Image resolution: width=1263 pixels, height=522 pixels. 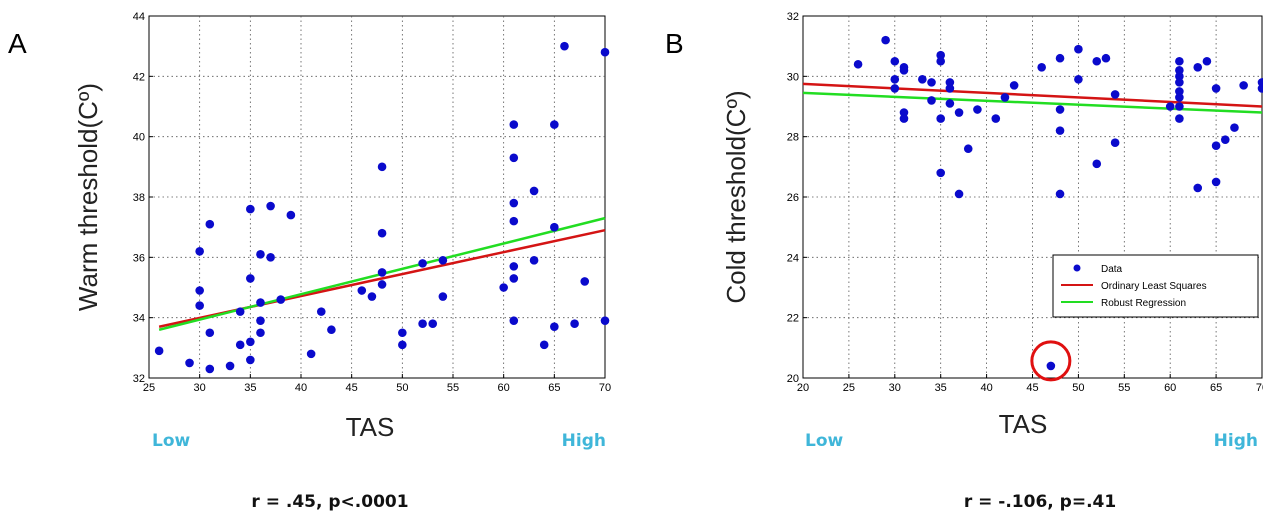 What do you see at coordinates (793, 319) in the screenshot?
I see `y-tick-label-b-1: 22` at bounding box center [793, 319].